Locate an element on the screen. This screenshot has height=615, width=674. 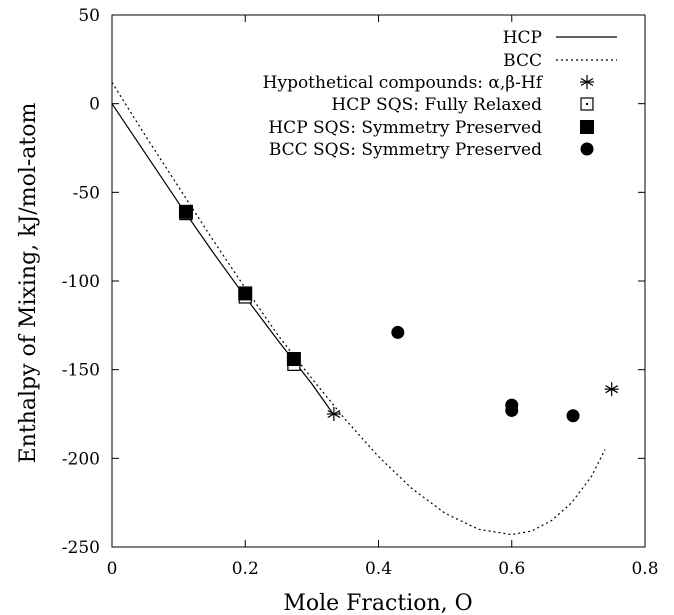
x-tick-label: 0.2 is located at coordinates (245, 569).